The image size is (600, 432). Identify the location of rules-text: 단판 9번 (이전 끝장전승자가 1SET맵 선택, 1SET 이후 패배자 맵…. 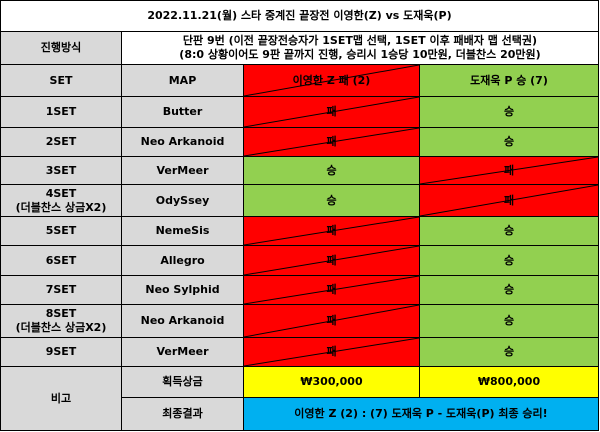
(360, 48).